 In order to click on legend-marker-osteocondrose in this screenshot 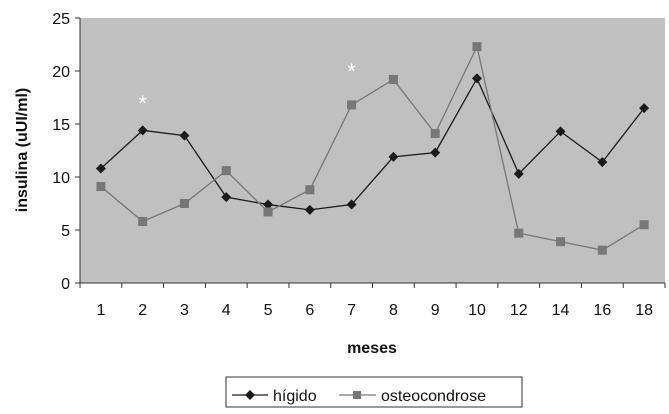, I will do `click(357, 395)`.